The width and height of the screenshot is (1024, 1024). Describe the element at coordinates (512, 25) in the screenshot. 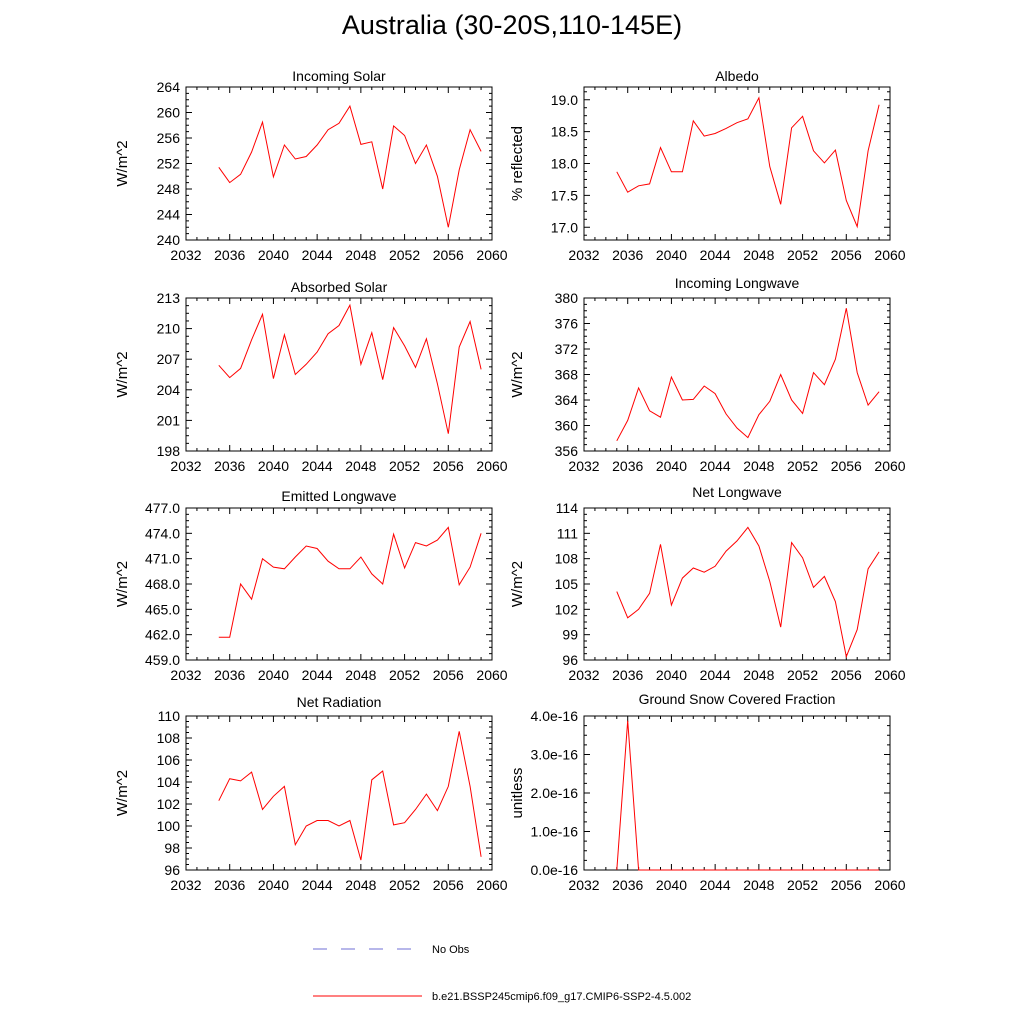

I see `page-title: Australia (30-20S,110-145E)` at that location.